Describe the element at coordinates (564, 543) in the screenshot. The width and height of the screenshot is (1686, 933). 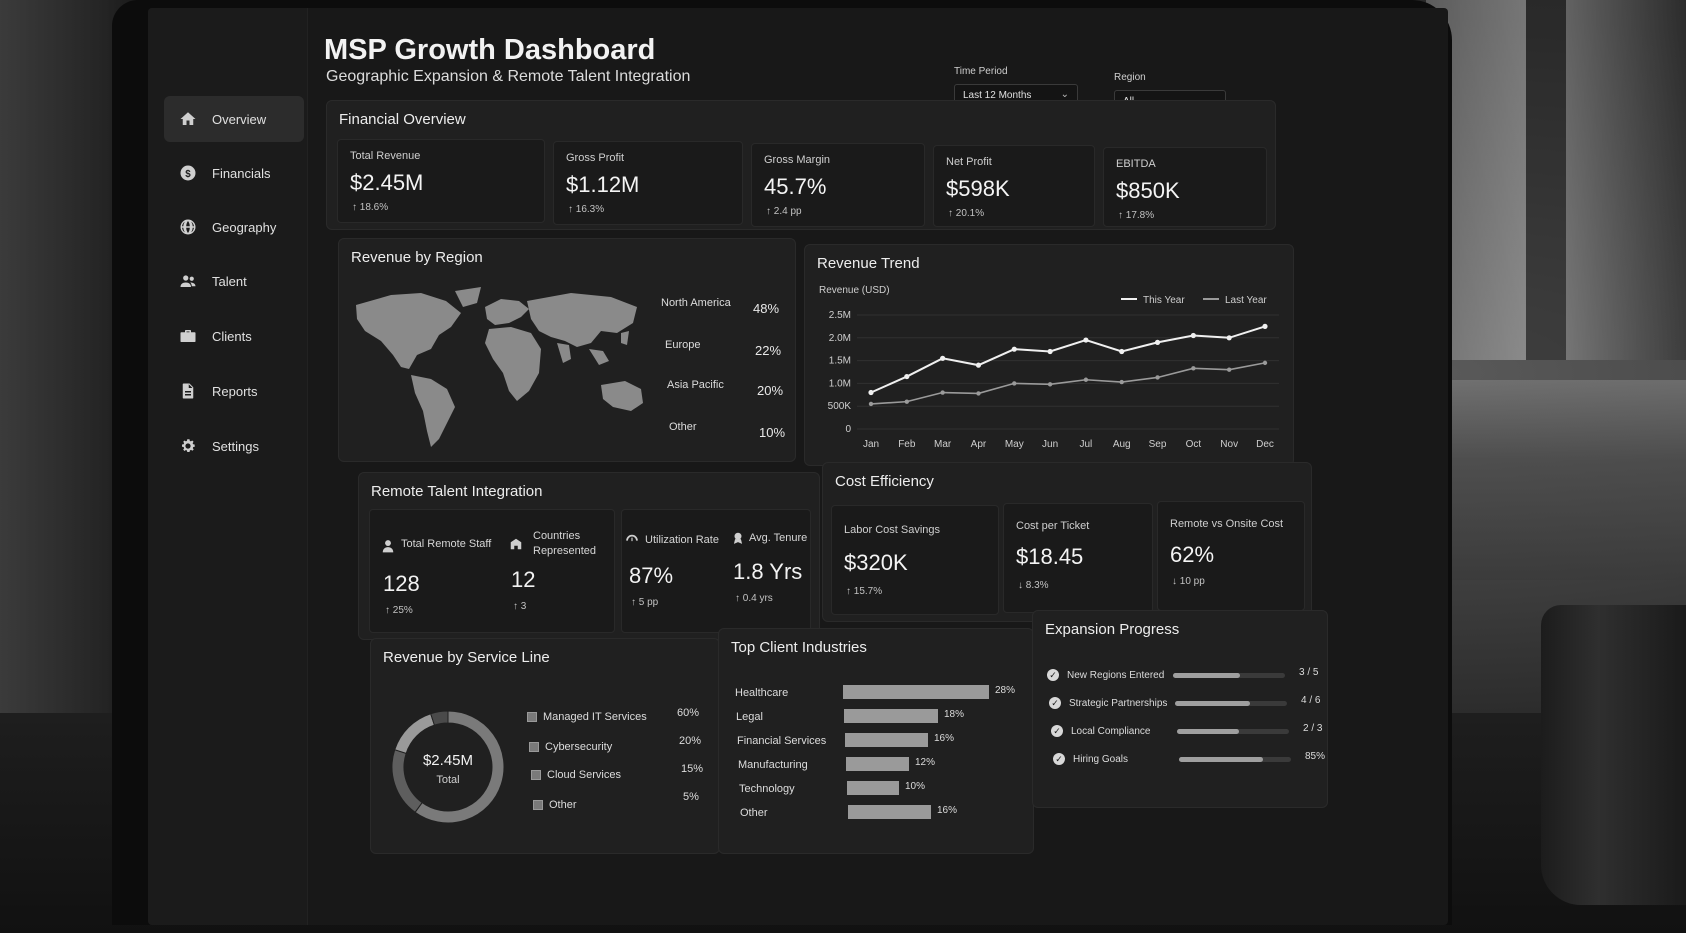
I see `talent-label: Countries Represented` at that location.